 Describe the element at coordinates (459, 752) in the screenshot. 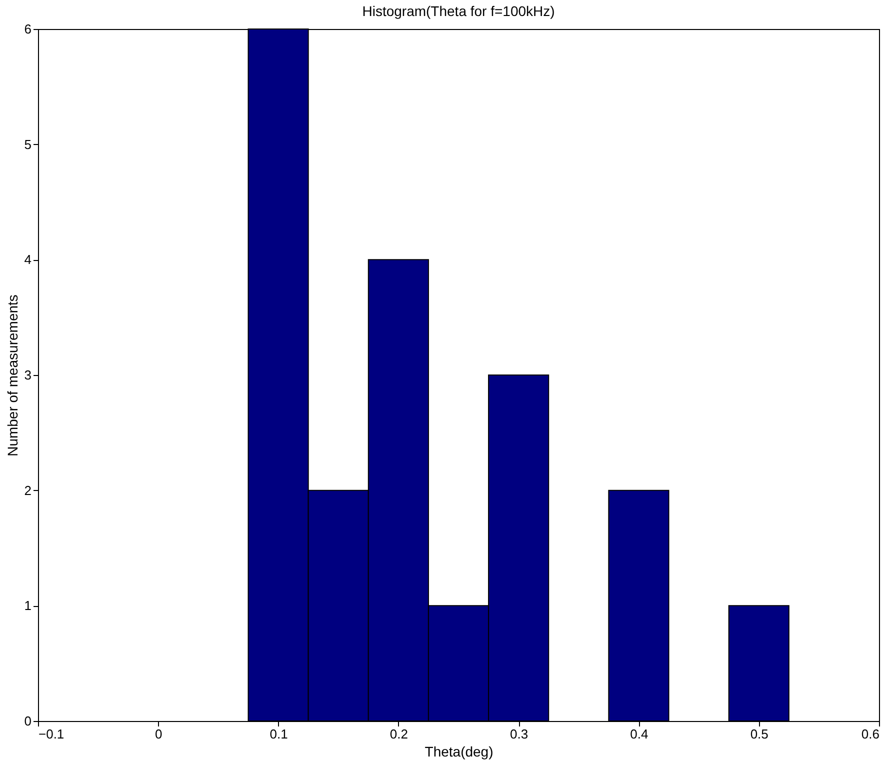

I see `x-axis-title: Theta(deg)` at that location.